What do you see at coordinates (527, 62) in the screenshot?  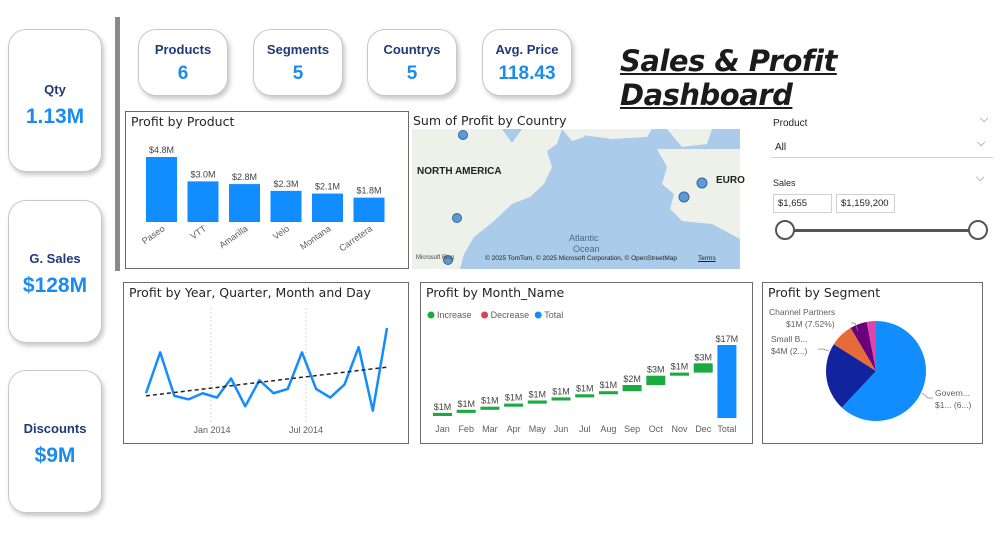 I see `kpi-card-avg-price: Avg. Price 118.43` at bounding box center [527, 62].